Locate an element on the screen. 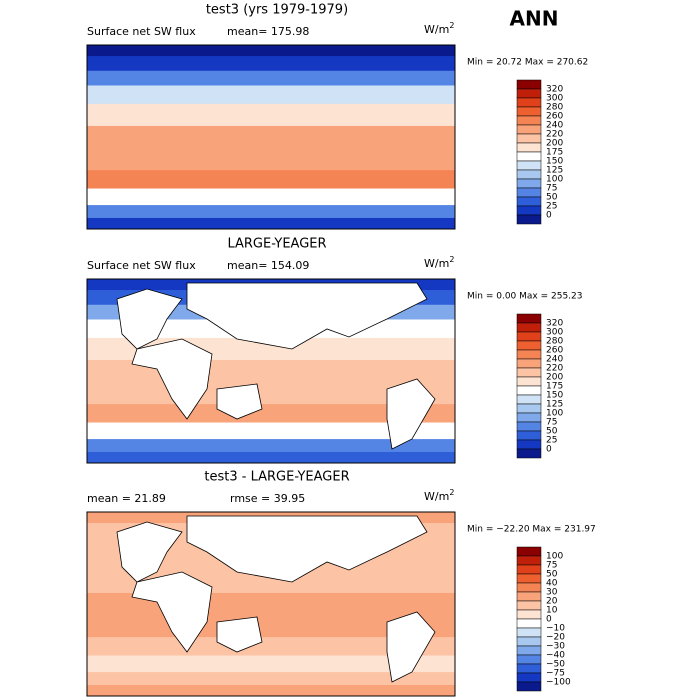 The width and height of the screenshot is (700, 700). colorbar-label: 300 is located at coordinates (554, 333).